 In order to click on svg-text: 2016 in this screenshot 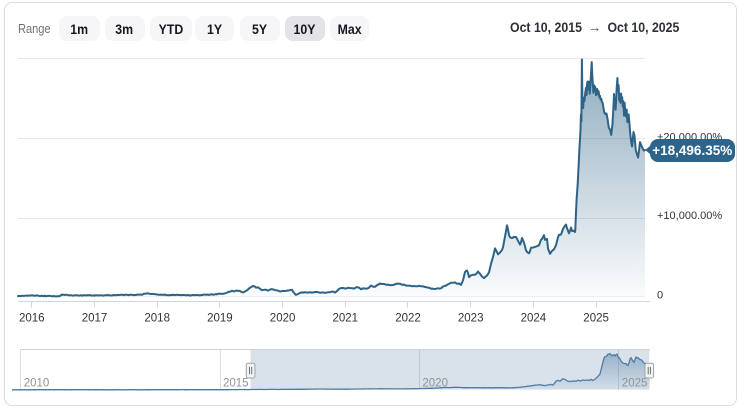, I will do `click(32, 319)`.